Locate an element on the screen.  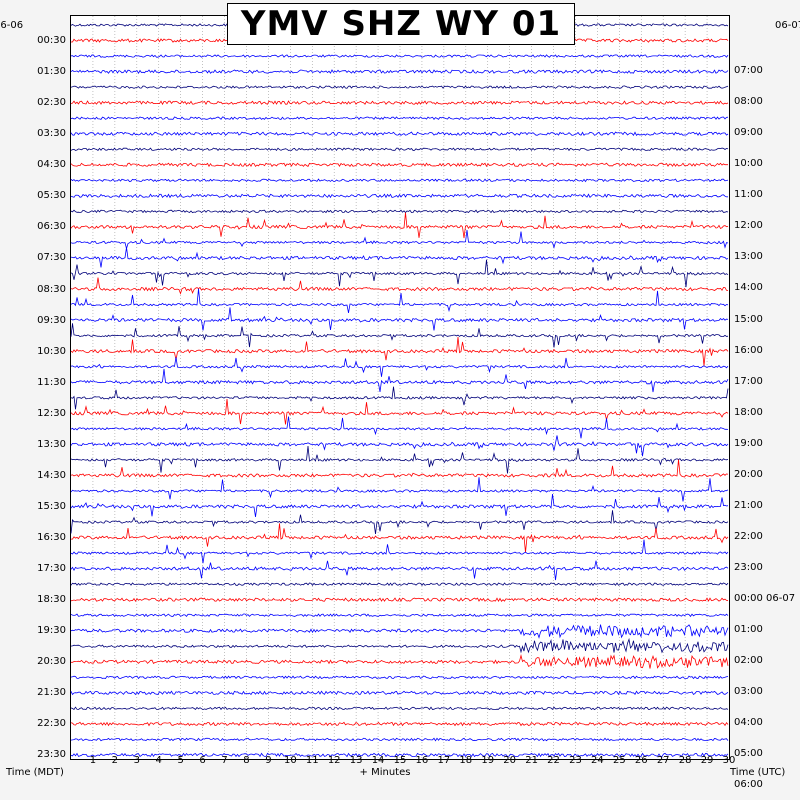
right-tick-label: 23:00 is located at coordinates (748, 568).